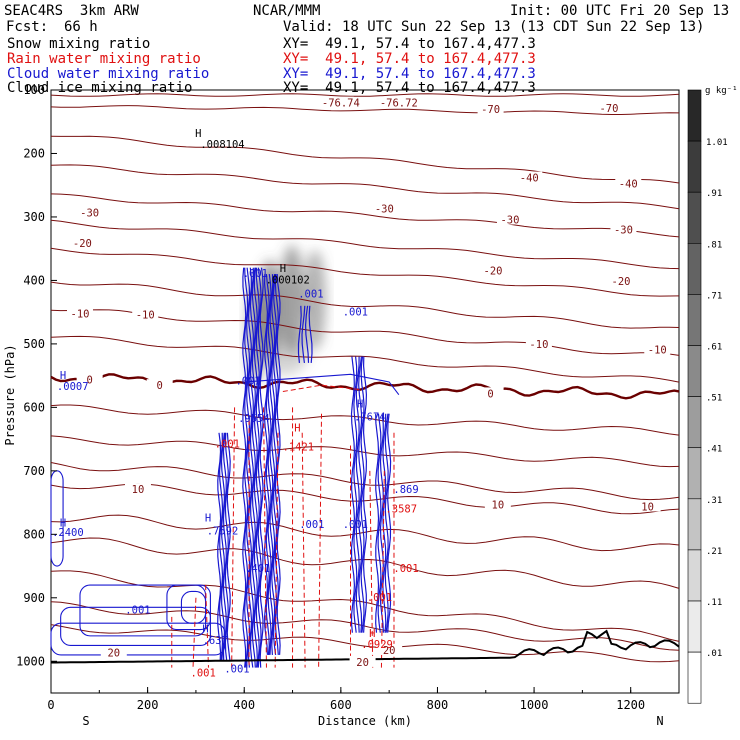 The height and width of the screenshot is (740, 740). What do you see at coordinates (299, 448) in the screenshot?
I see `extremum-label: .1421` at bounding box center [299, 448].